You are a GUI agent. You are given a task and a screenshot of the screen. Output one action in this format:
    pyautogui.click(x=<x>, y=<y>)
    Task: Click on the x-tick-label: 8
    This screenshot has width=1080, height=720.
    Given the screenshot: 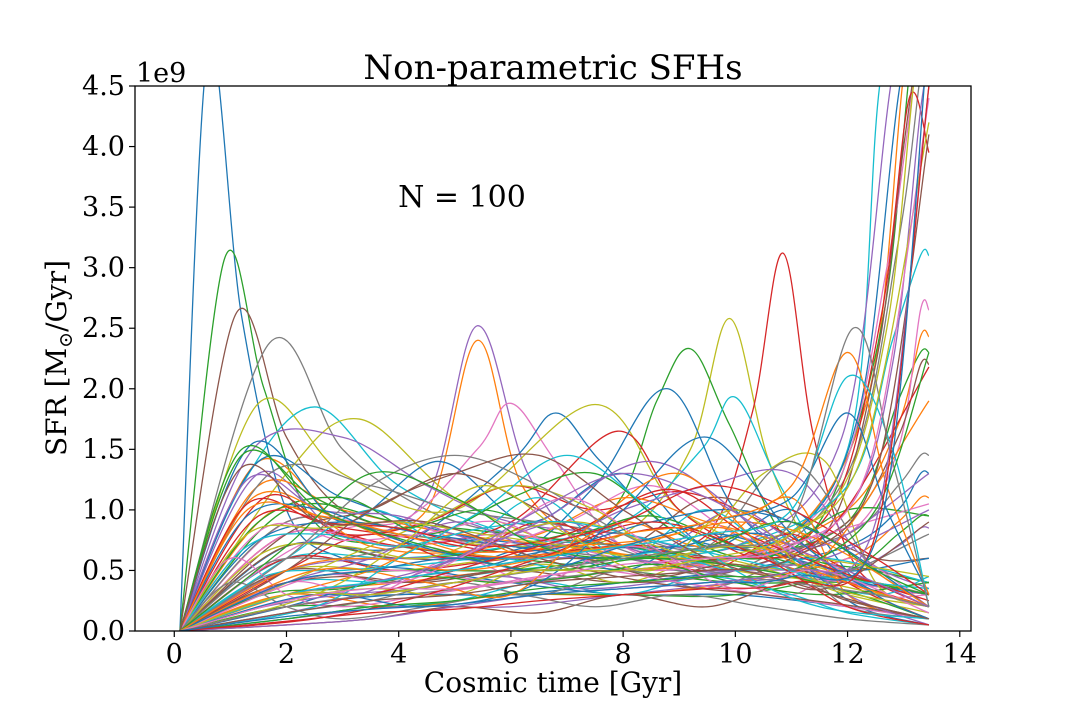 What is the action you would take?
    pyautogui.click(x=623, y=654)
    